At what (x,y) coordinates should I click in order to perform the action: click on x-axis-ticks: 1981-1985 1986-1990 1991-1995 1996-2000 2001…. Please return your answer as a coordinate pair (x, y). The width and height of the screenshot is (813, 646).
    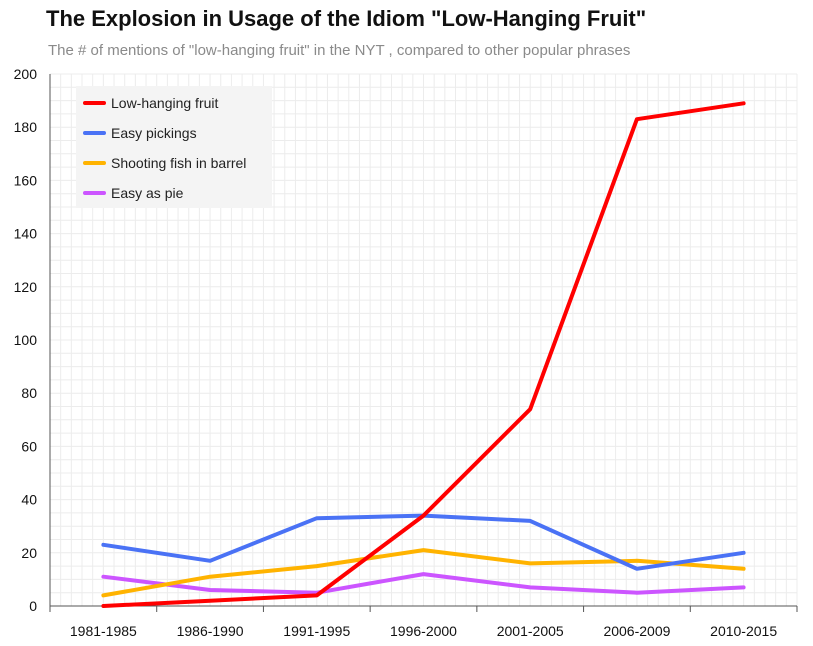
    Looking at the image, I should click on (423, 631).